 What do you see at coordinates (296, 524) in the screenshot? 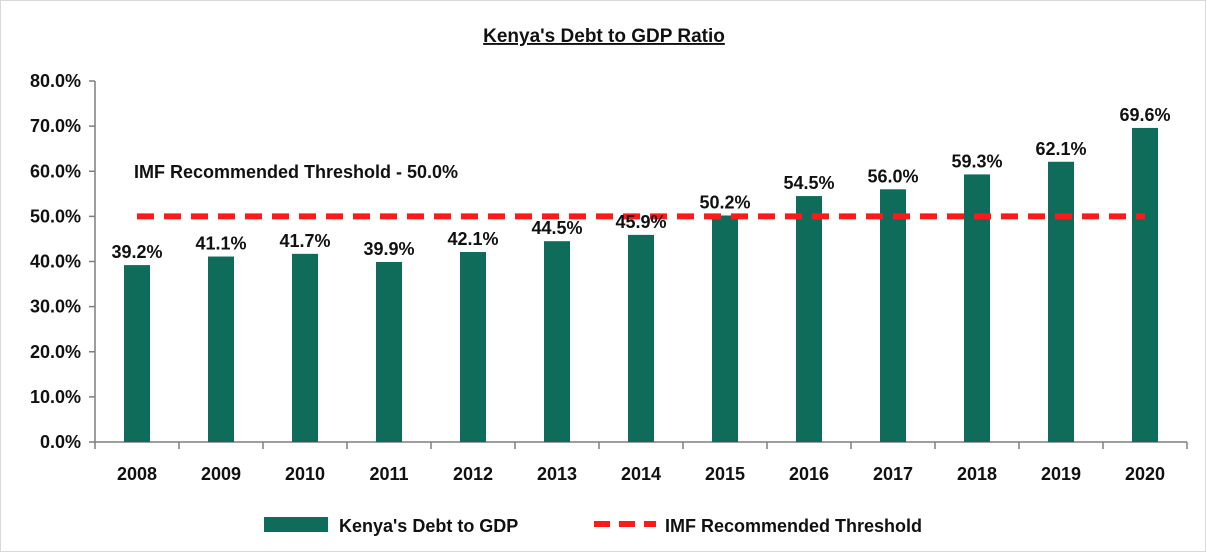
I see `legend-swatch-bars` at bounding box center [296, 524].